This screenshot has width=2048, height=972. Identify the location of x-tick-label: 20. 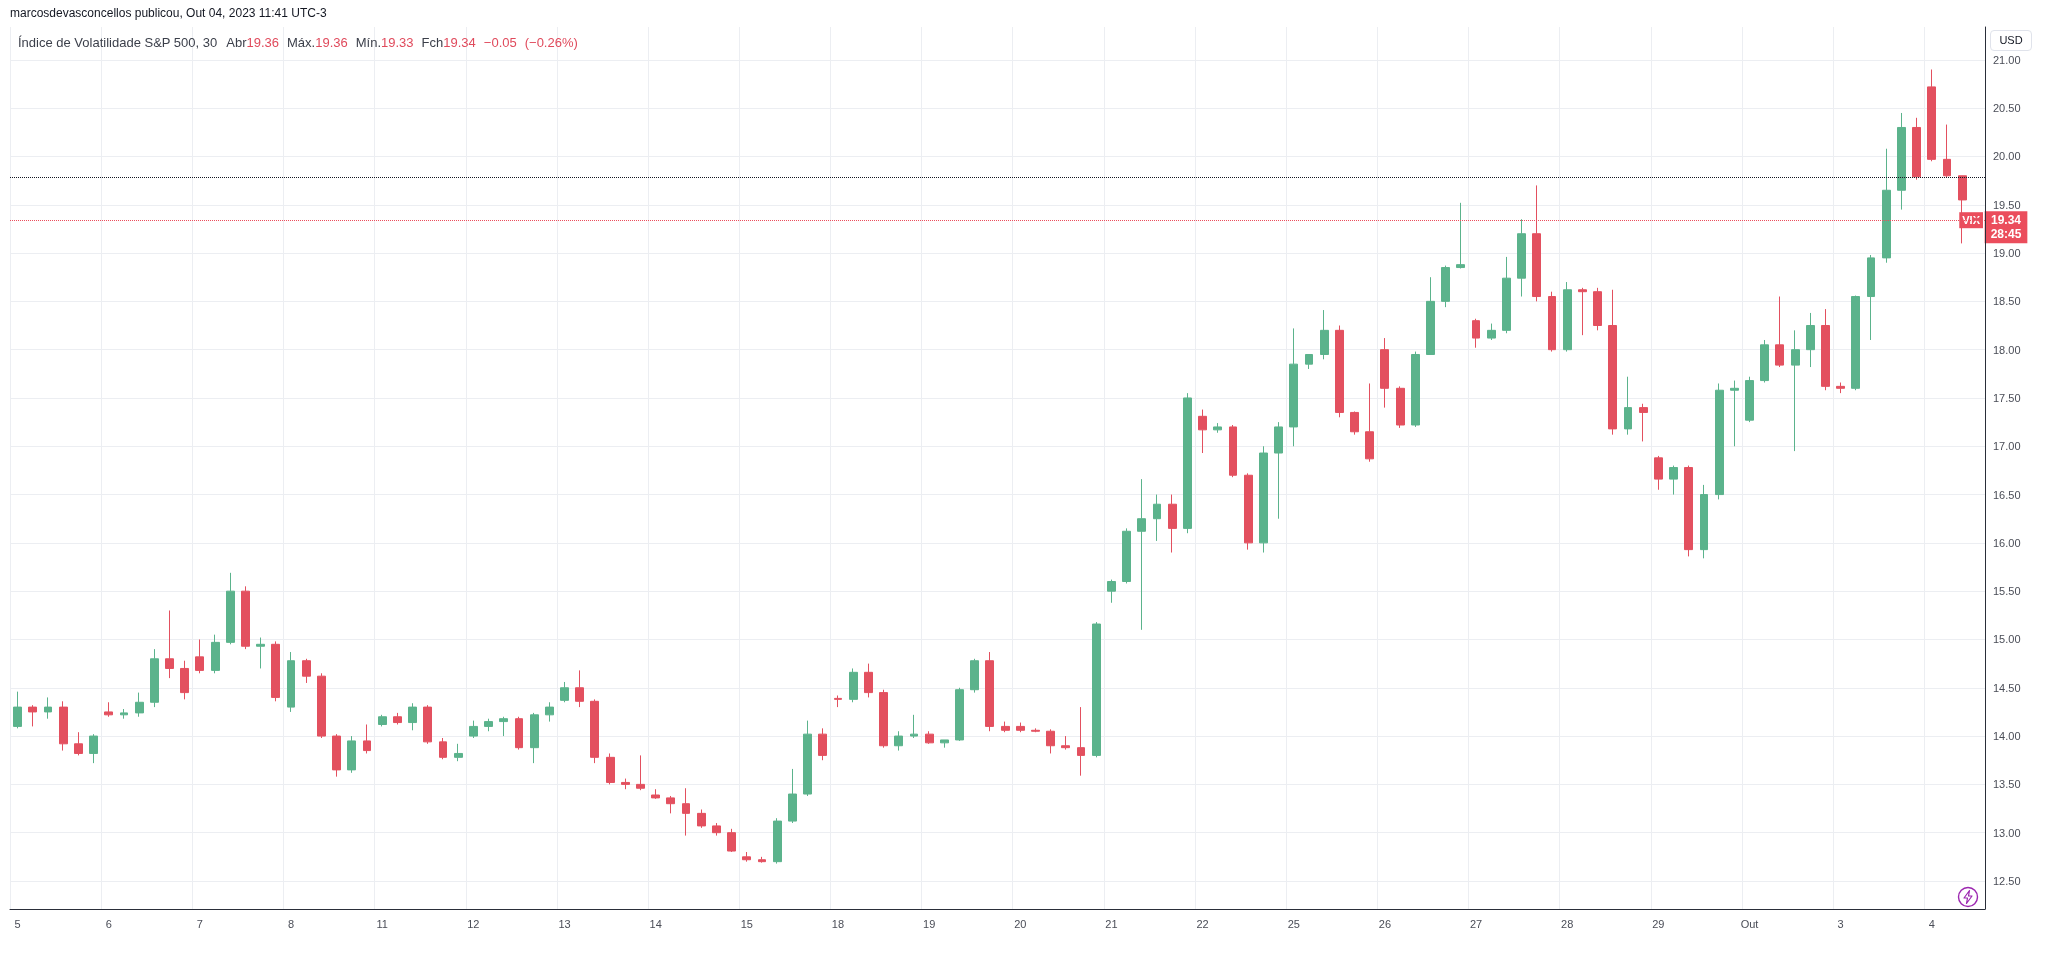
(1020, 923).